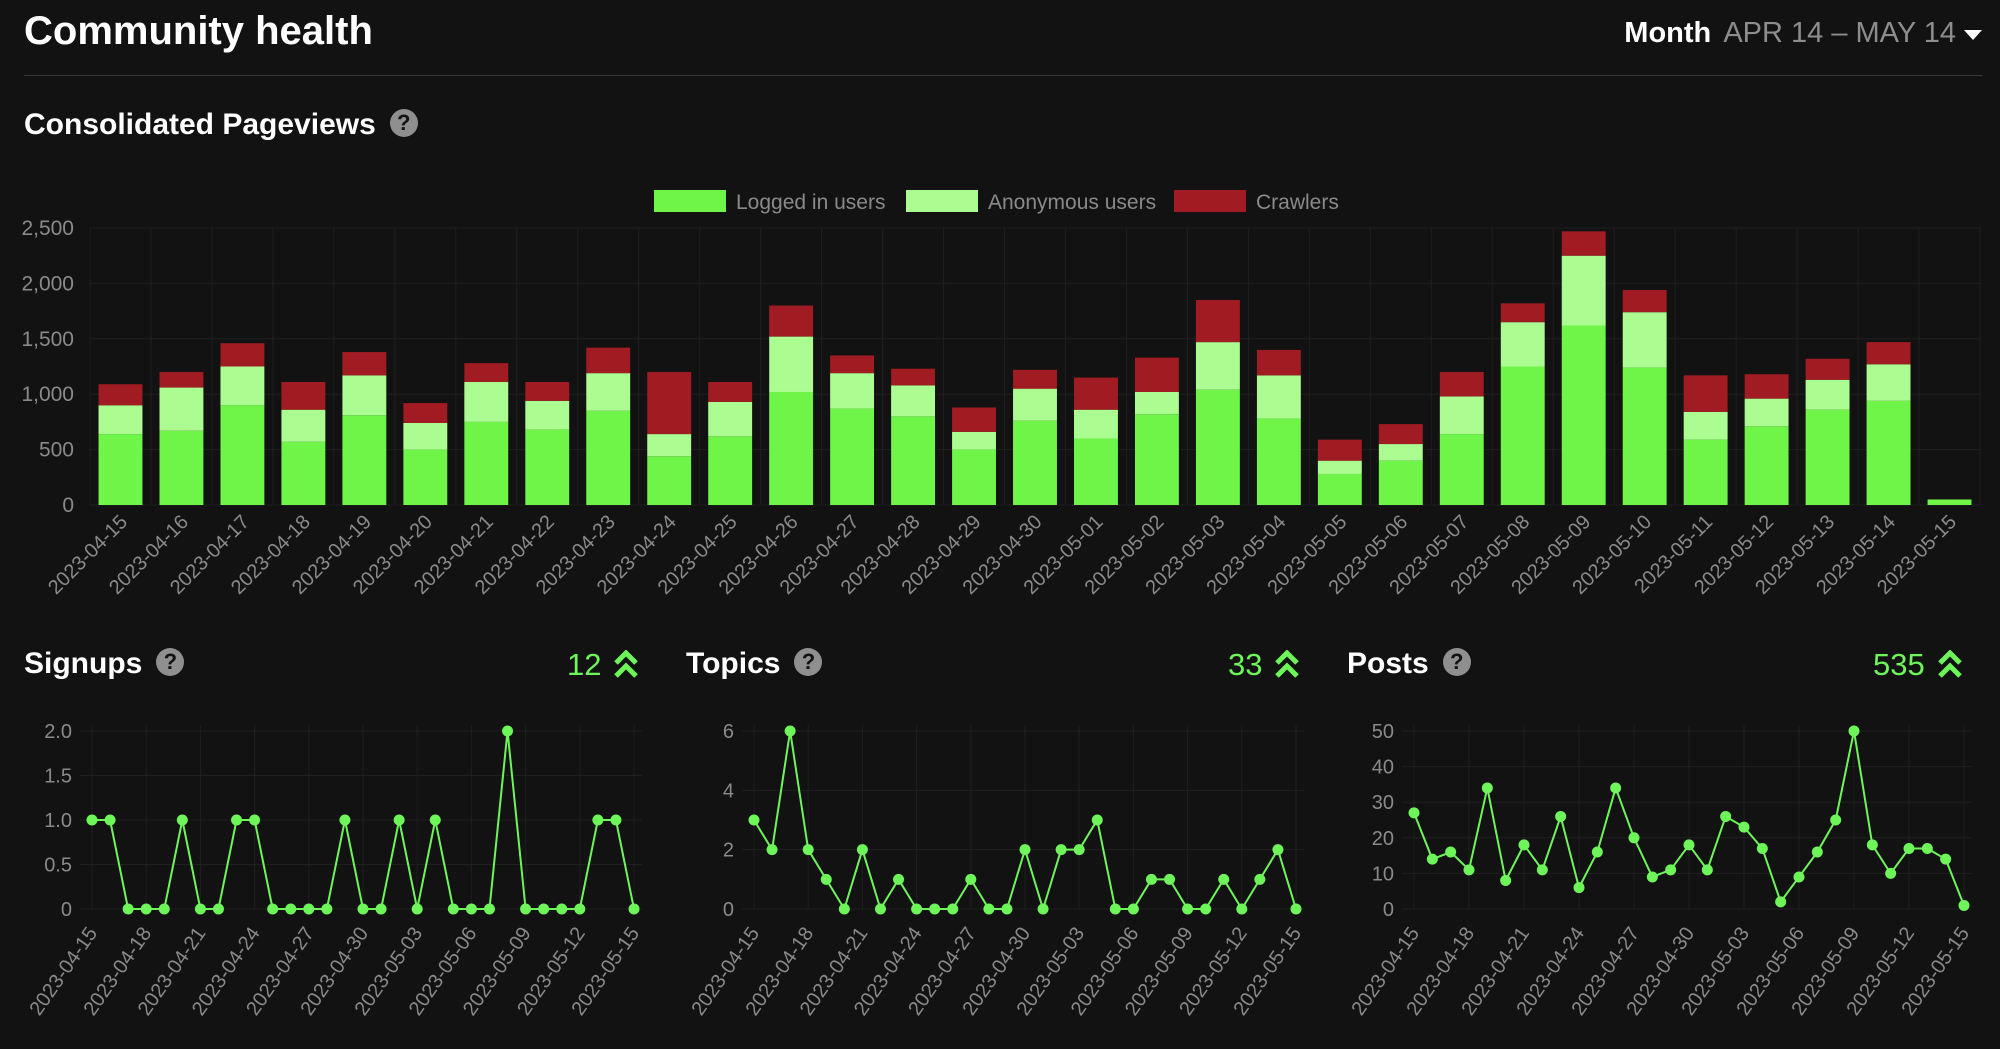 The image size is (2000, 1049). I want to click on legend-label: Crawlers, so click(1297, 202).